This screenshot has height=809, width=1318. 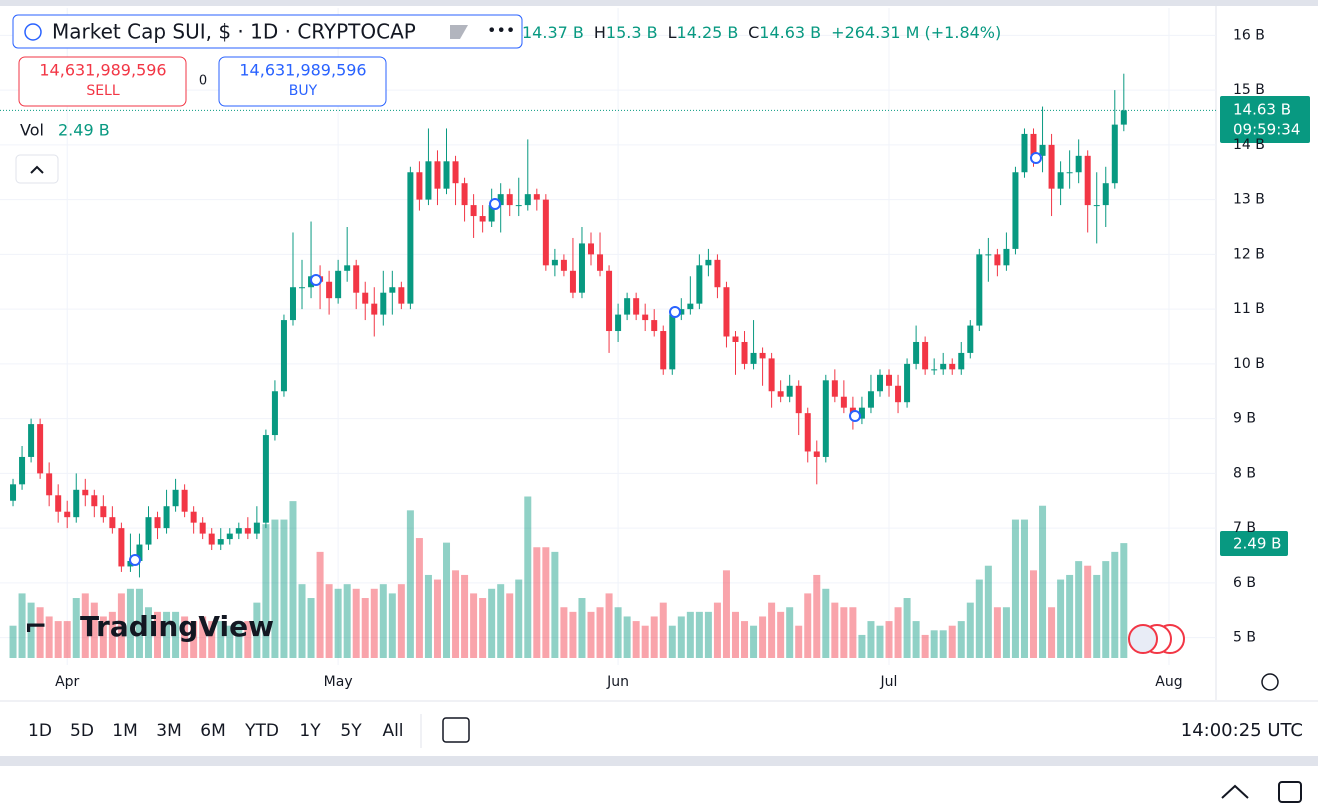 What do you see at coordinates (351, 731) in the screenshot?
I see `range-button: 5Y` at bounding box center [351, 731].